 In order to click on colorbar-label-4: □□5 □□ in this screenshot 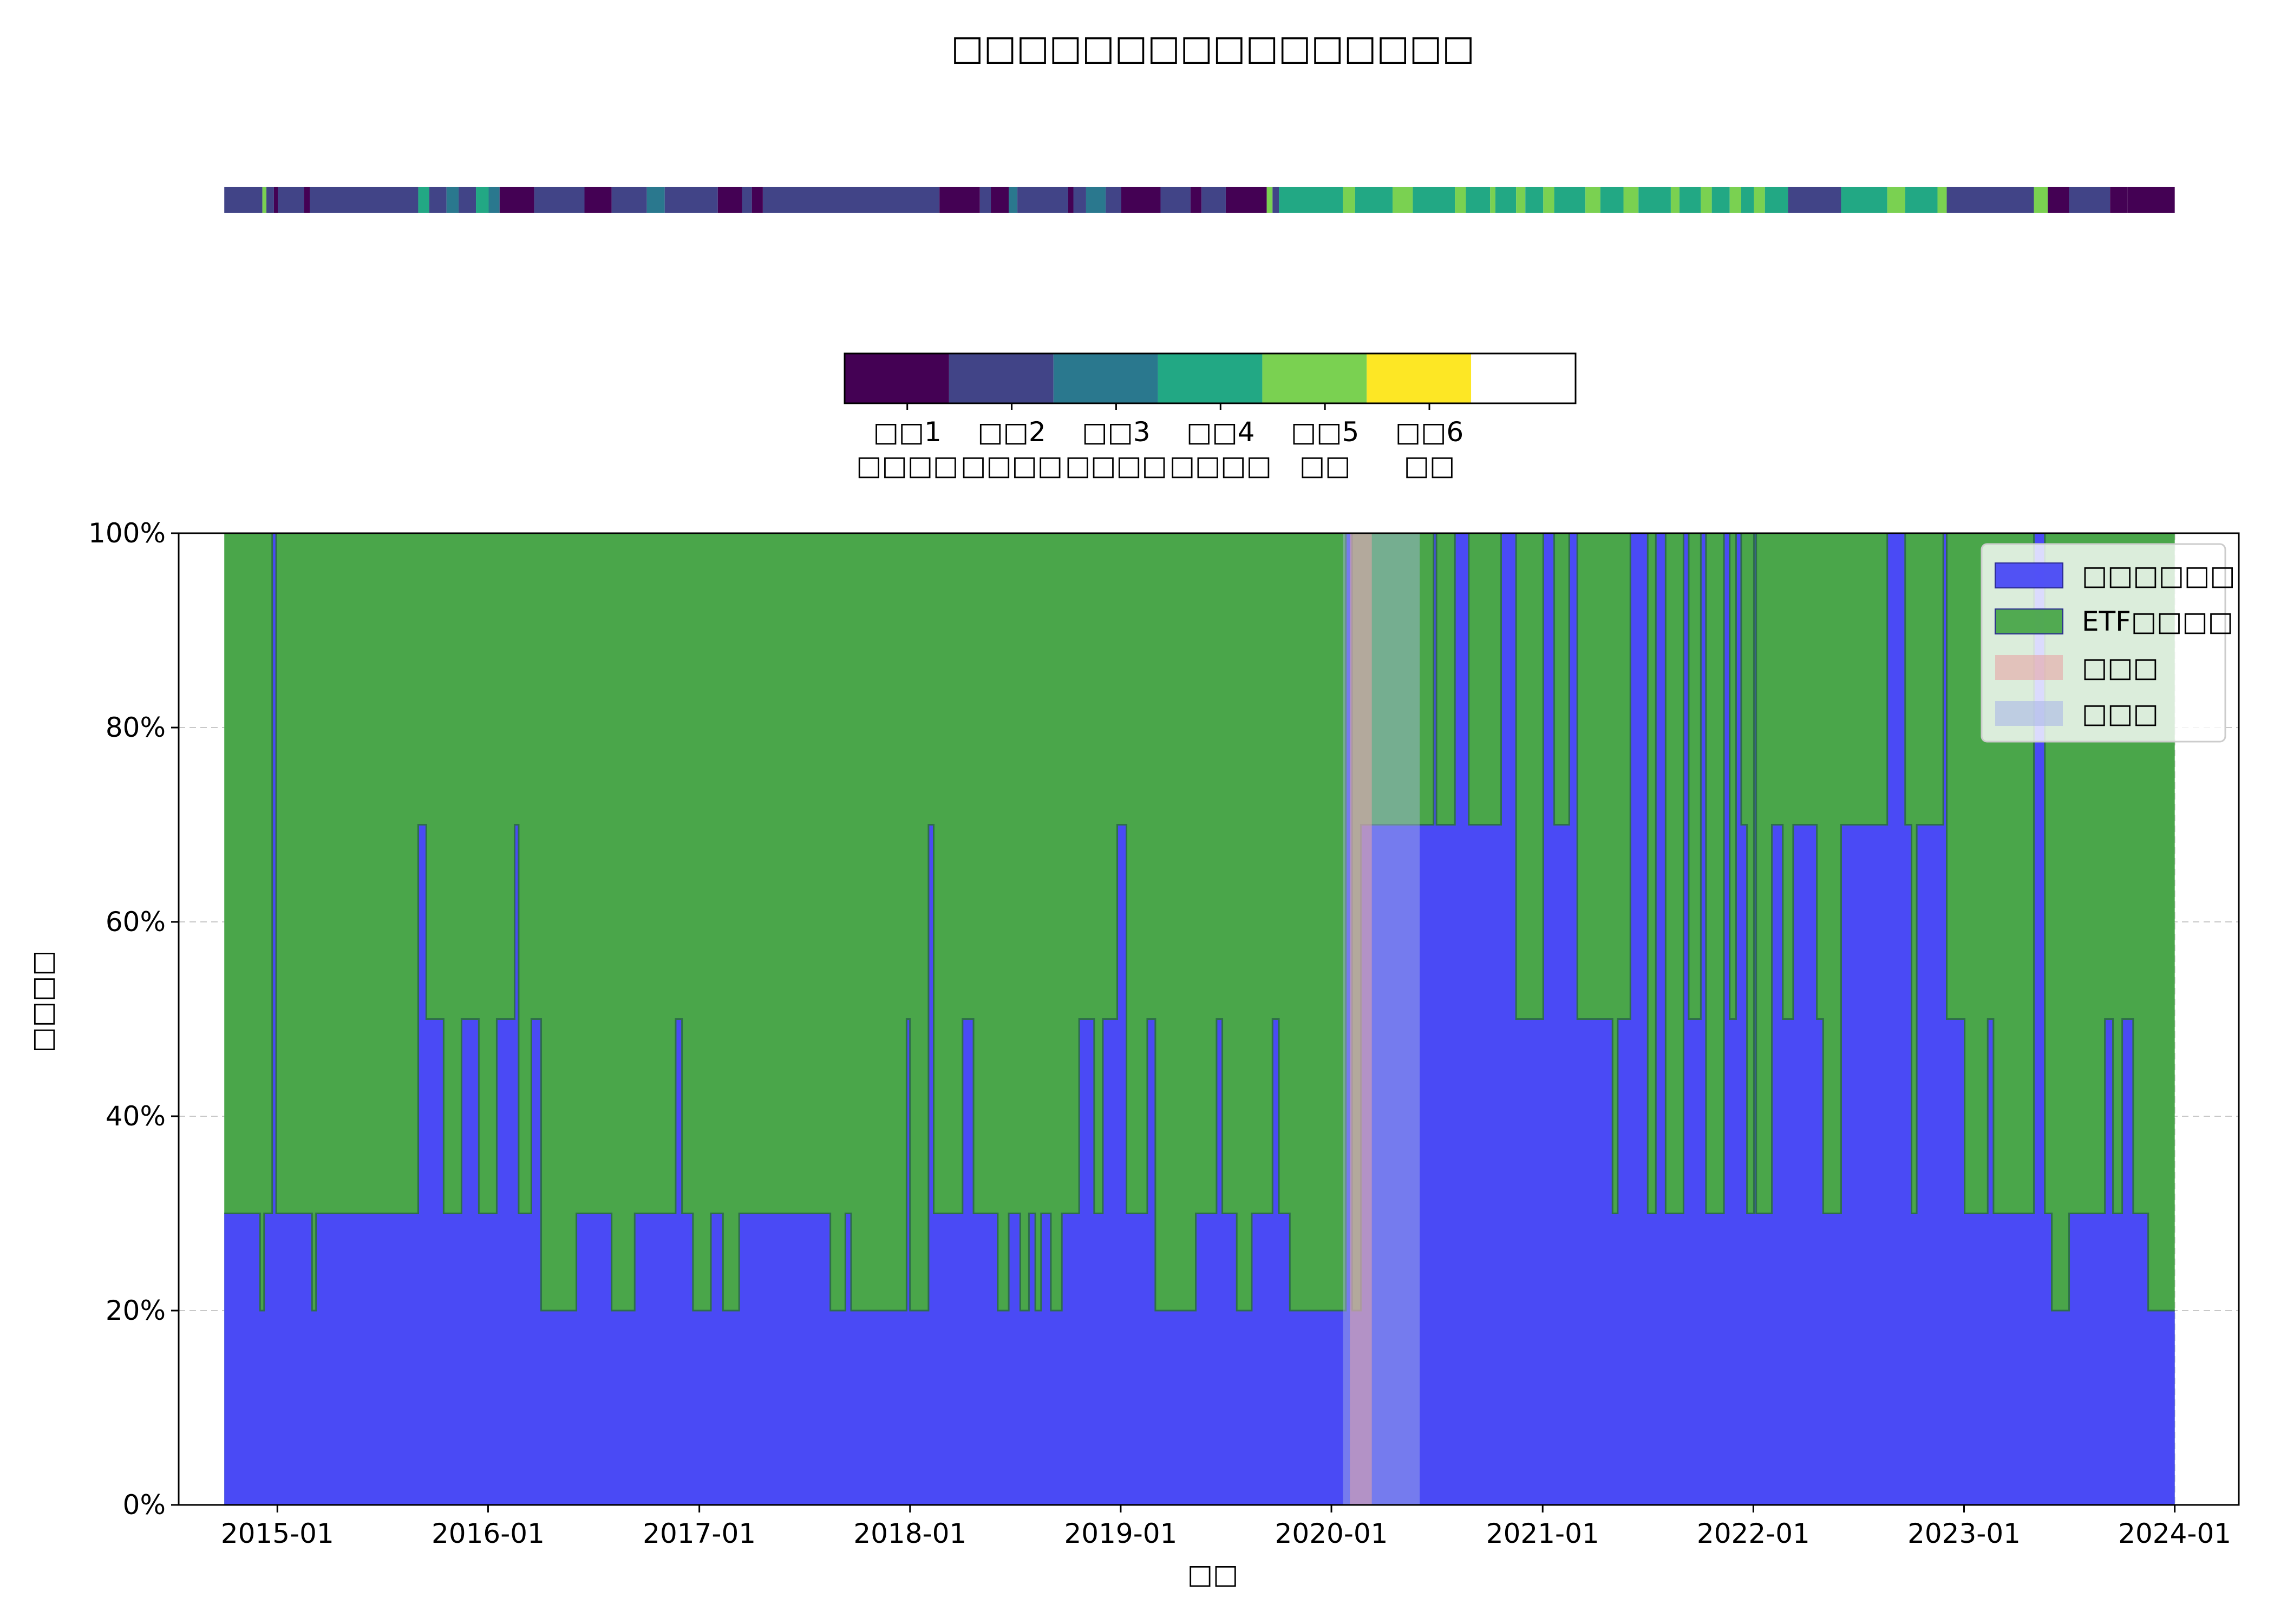, I will do `click(1325, 448)`.